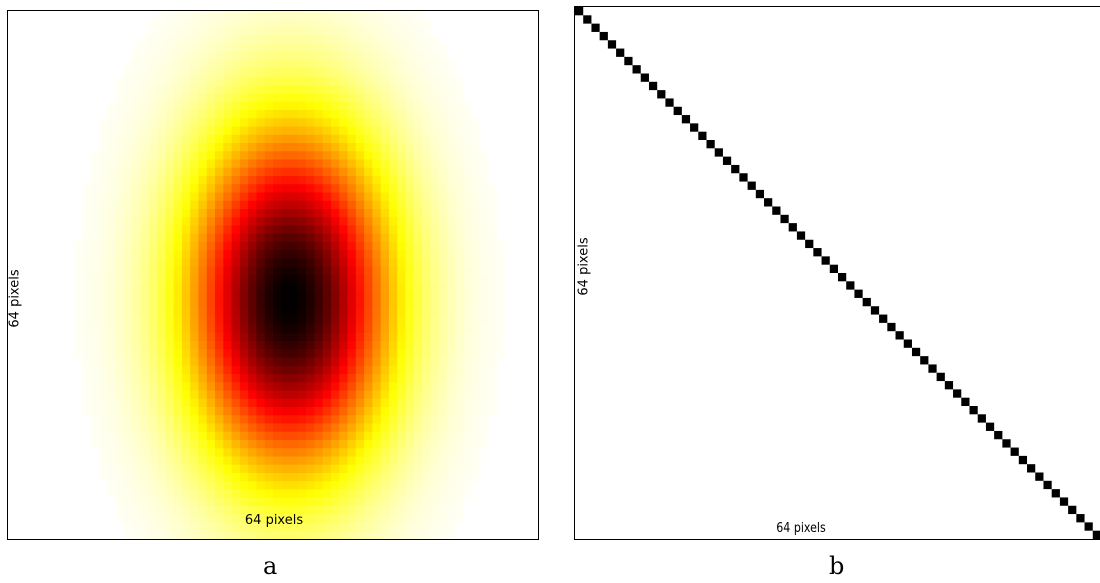  Describe the element at coordinates (809, 244) in the screenshot. I see `heatmap-b-diagonal-cell` at that location.